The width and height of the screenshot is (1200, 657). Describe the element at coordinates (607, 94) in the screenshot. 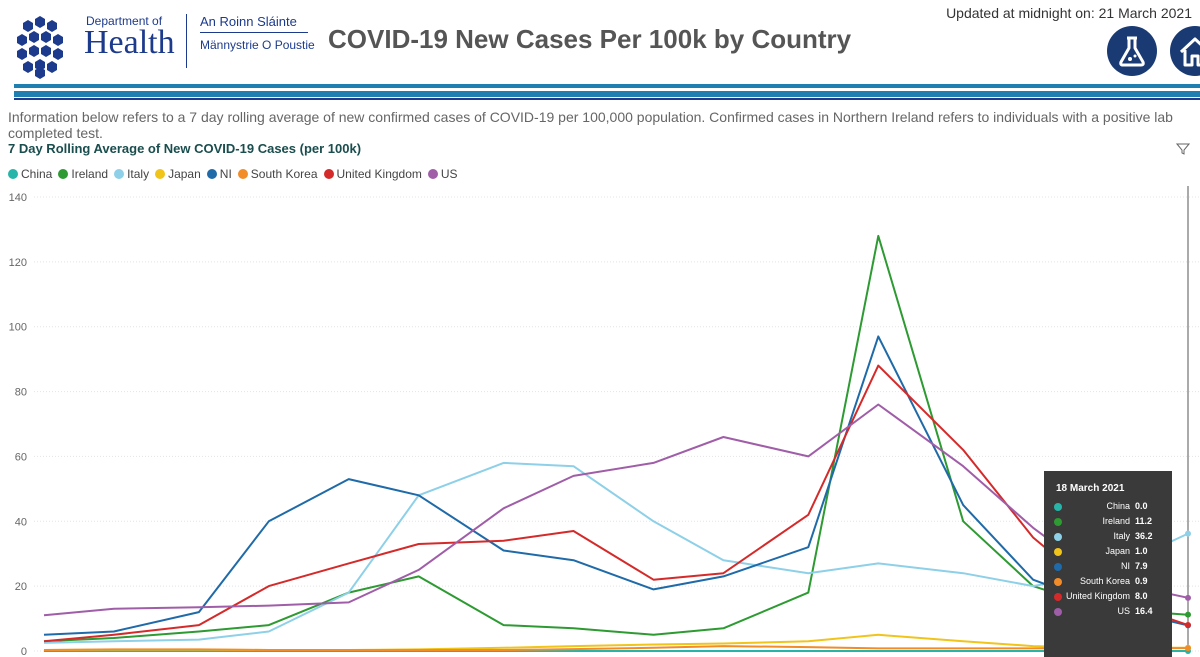

I see `header-band-middle` at that location.